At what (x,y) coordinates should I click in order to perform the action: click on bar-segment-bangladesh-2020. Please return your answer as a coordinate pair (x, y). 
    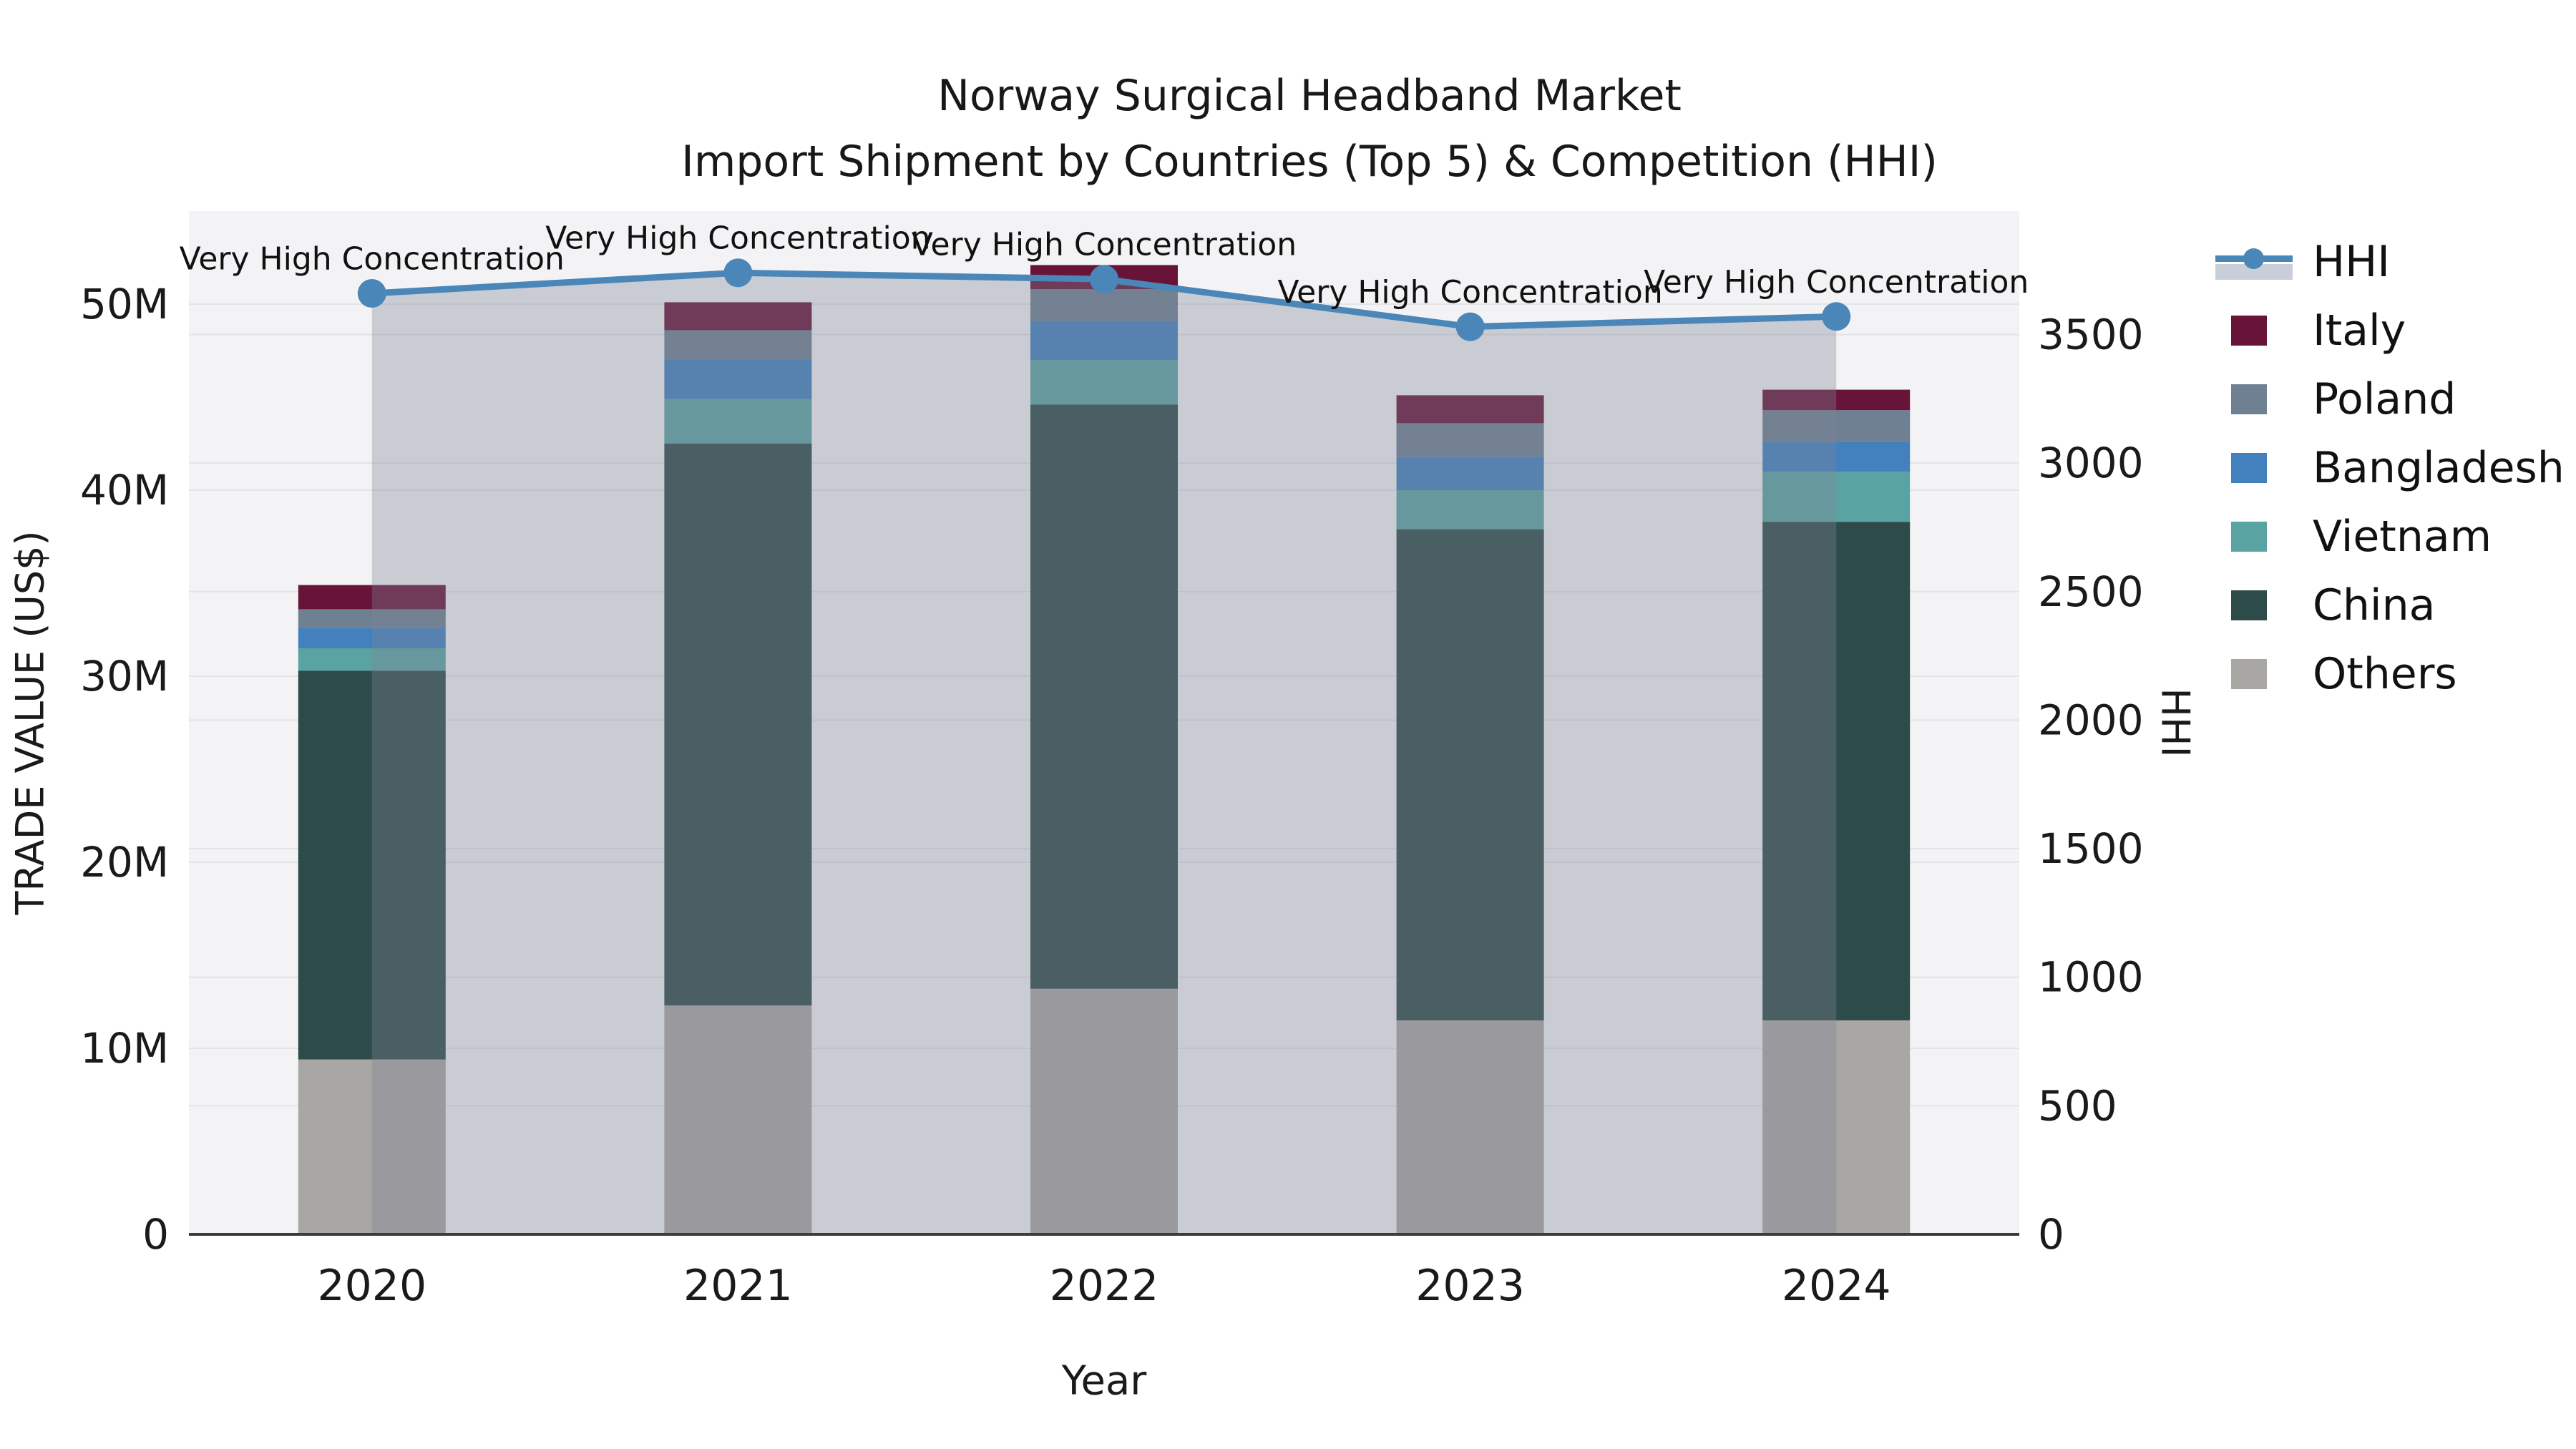
    Looking at the image, I should click on (372, 638).